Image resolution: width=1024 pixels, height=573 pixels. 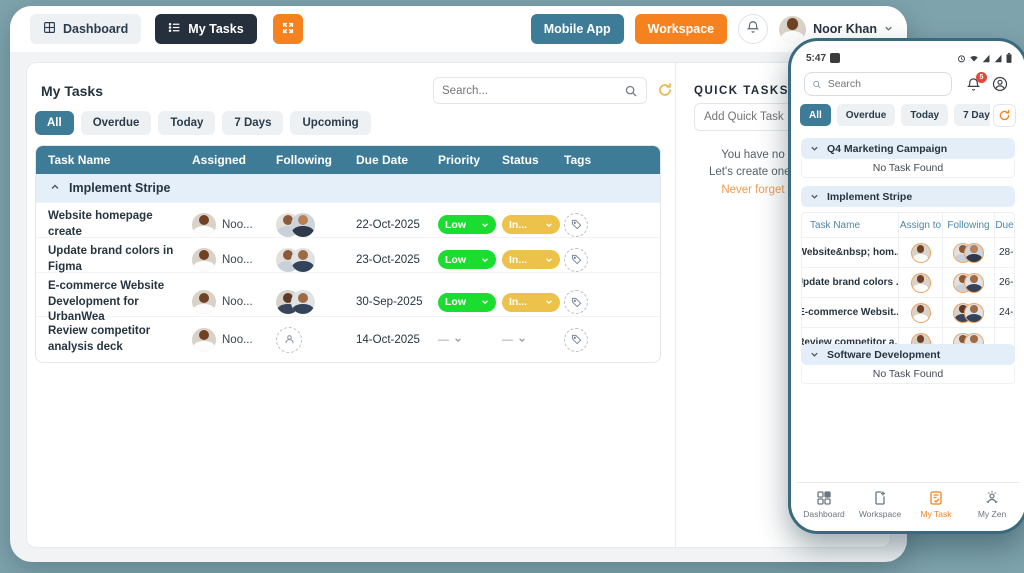 What do you see at coordinates (330, 123) in the screenshot?
I see `tab-upcoming: Upcoming` at bounding box center [330, 123].